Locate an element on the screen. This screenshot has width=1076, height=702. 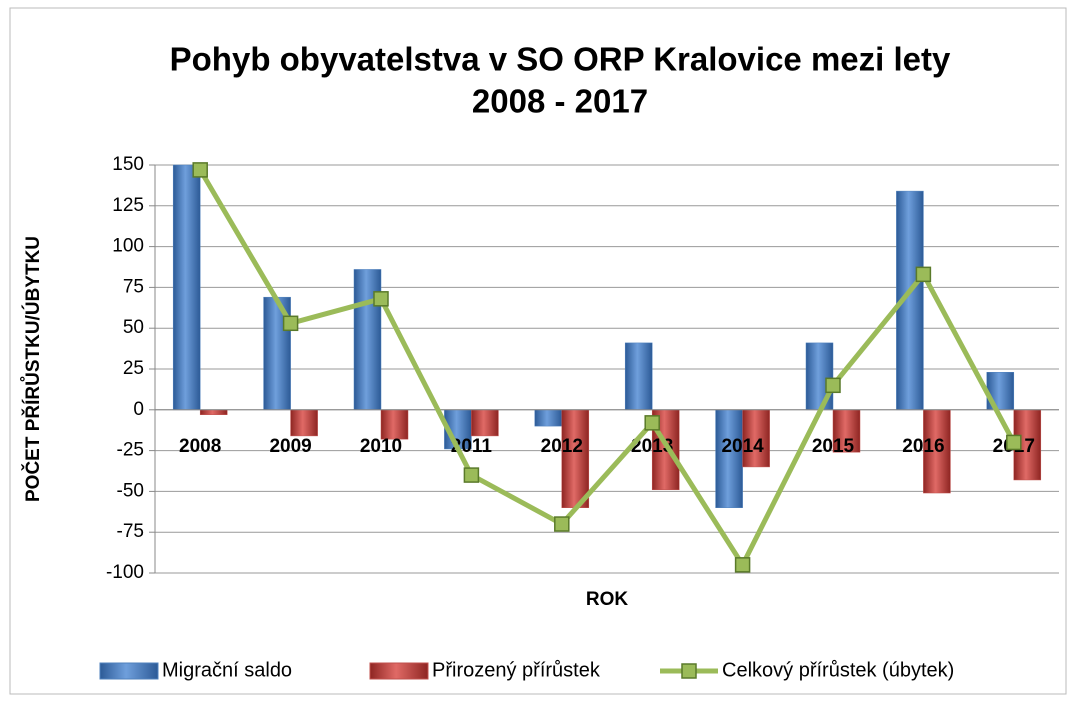
y-tick-label: -25 is located at coordinates (130, 450).